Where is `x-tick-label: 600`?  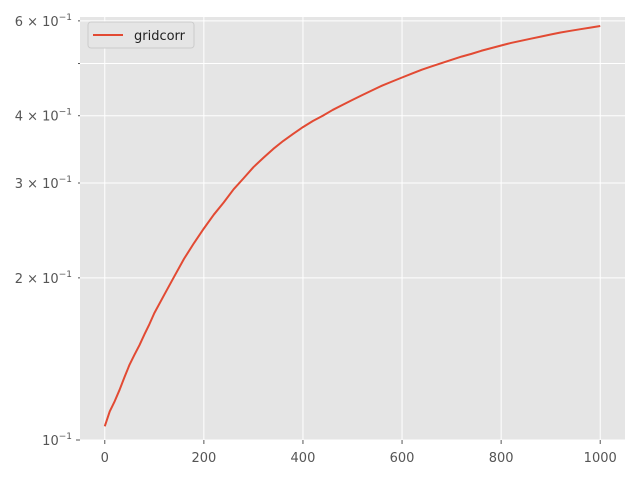
x-tick-label: 600 is located at coordinates (402, 458).